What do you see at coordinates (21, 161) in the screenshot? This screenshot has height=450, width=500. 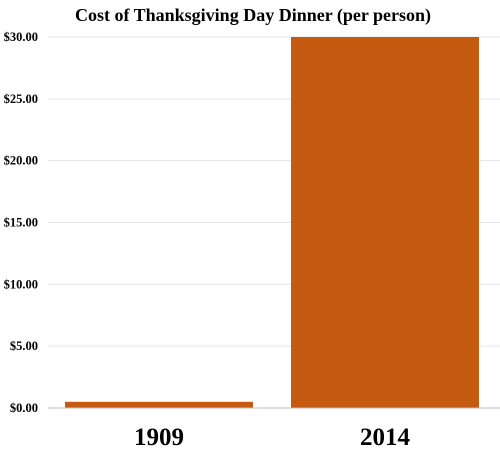 I see `y-tick-label: $20.00` at bounding box center [21, 161].